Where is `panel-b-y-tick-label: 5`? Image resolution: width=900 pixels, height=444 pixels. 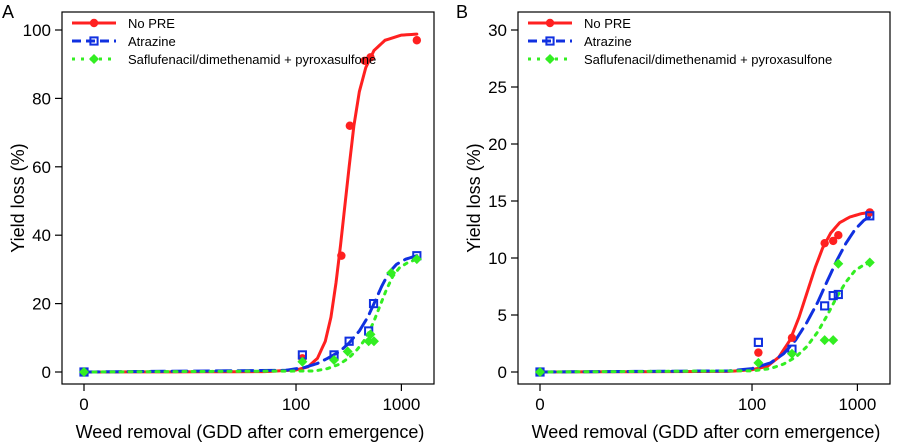 panel-b-y-tick-label: 5 is located at coordinates (502, 315).